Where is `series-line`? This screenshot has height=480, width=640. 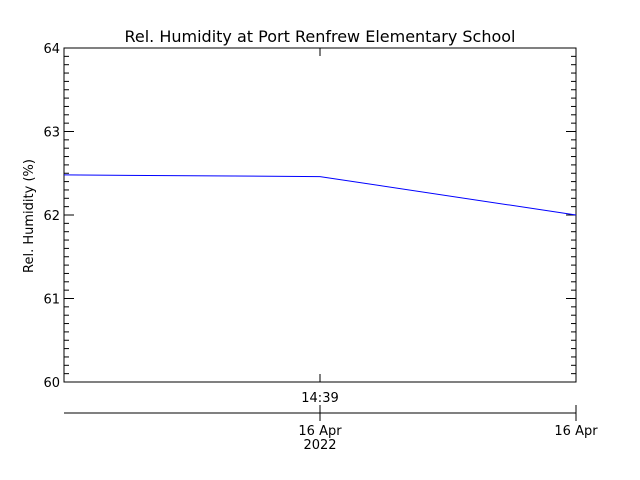 series-line is located at coordinates (320, 195).